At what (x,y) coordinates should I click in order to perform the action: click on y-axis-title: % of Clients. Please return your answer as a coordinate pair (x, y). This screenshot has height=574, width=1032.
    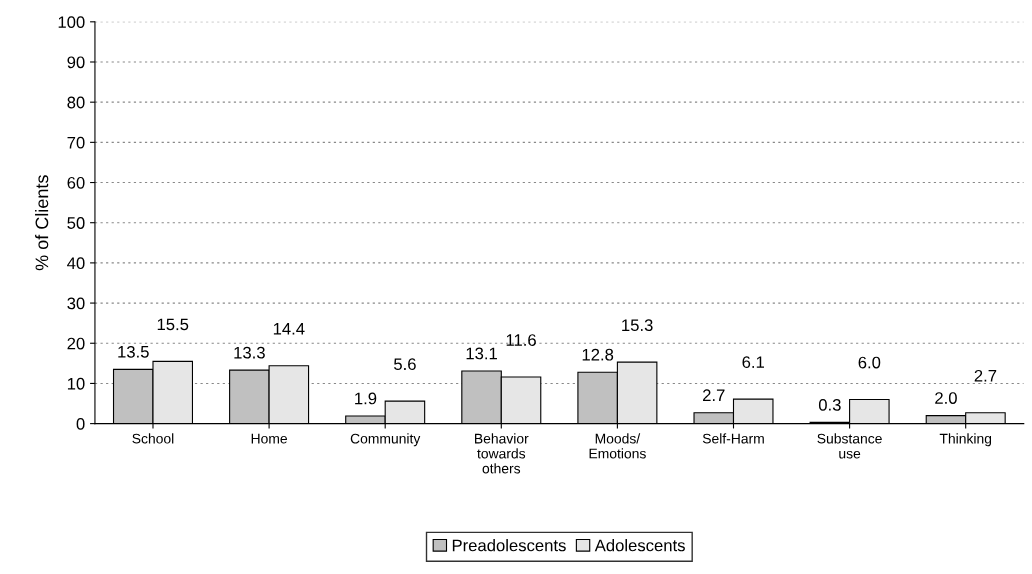
    Looking at the image, I should click on (42, 223).